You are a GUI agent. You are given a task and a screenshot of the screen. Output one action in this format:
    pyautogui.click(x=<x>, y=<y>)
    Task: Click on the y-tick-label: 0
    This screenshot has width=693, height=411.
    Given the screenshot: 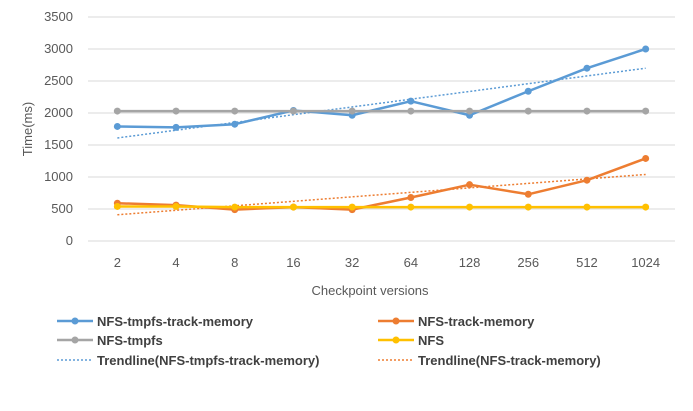 What is the action you would take?
    pyautogui.click(x=69, y=240)
    